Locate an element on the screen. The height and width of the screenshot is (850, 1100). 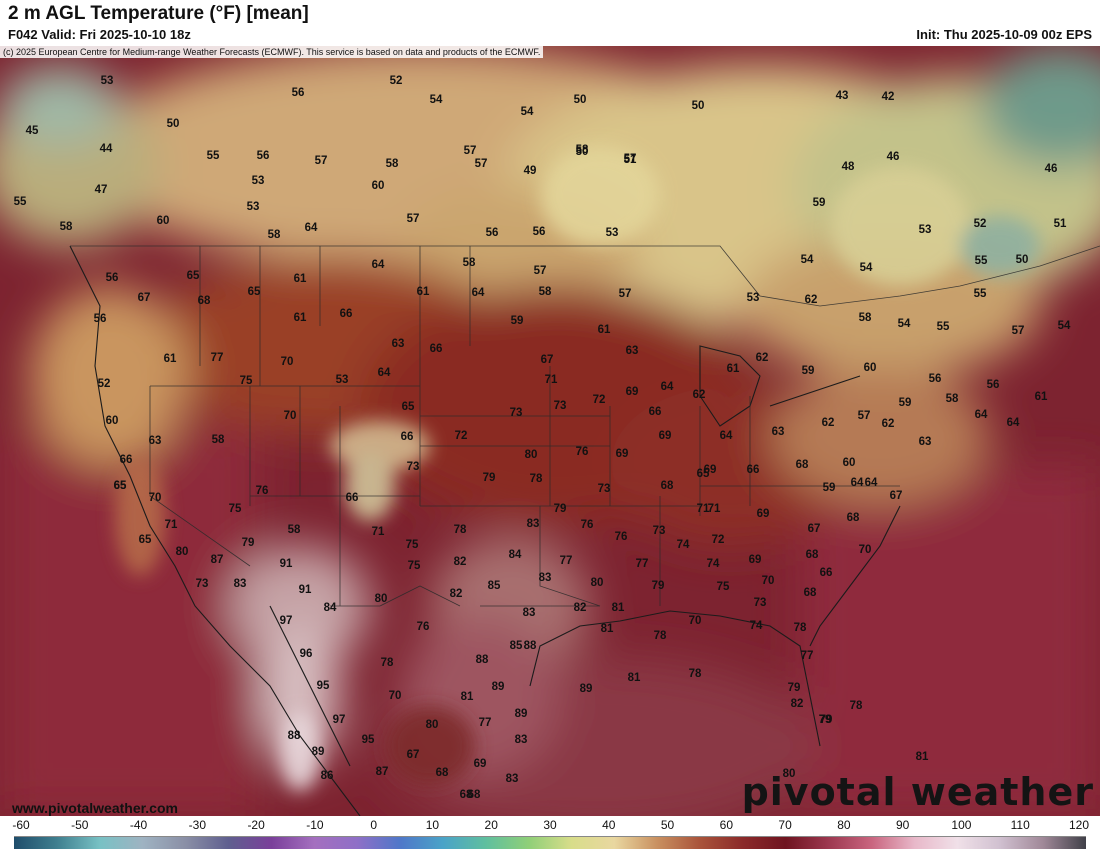
colorbar-tick-label: 20 is located at coordinates (491, 825).